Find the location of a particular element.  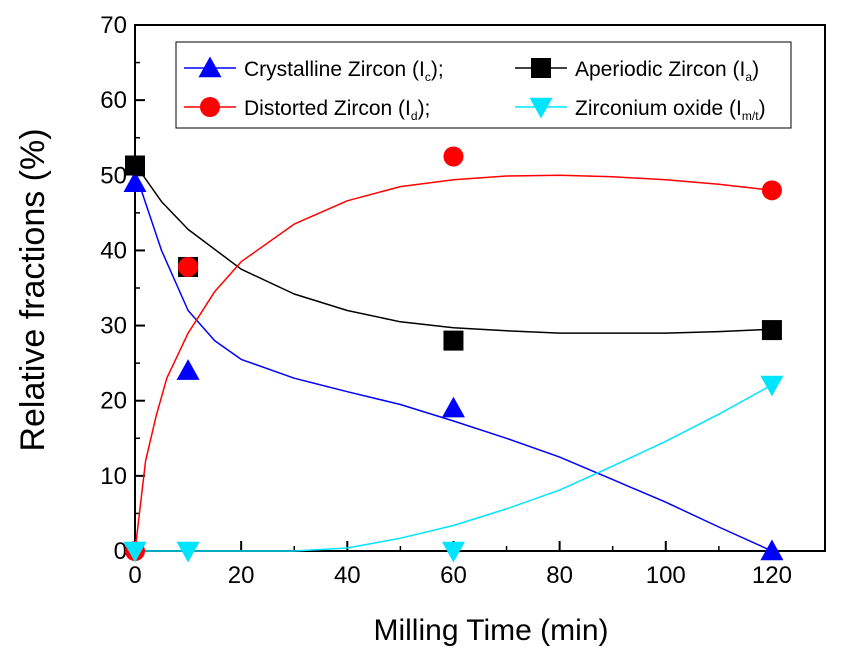

y-tick-label: 20 is located at coordinates (113, 401).